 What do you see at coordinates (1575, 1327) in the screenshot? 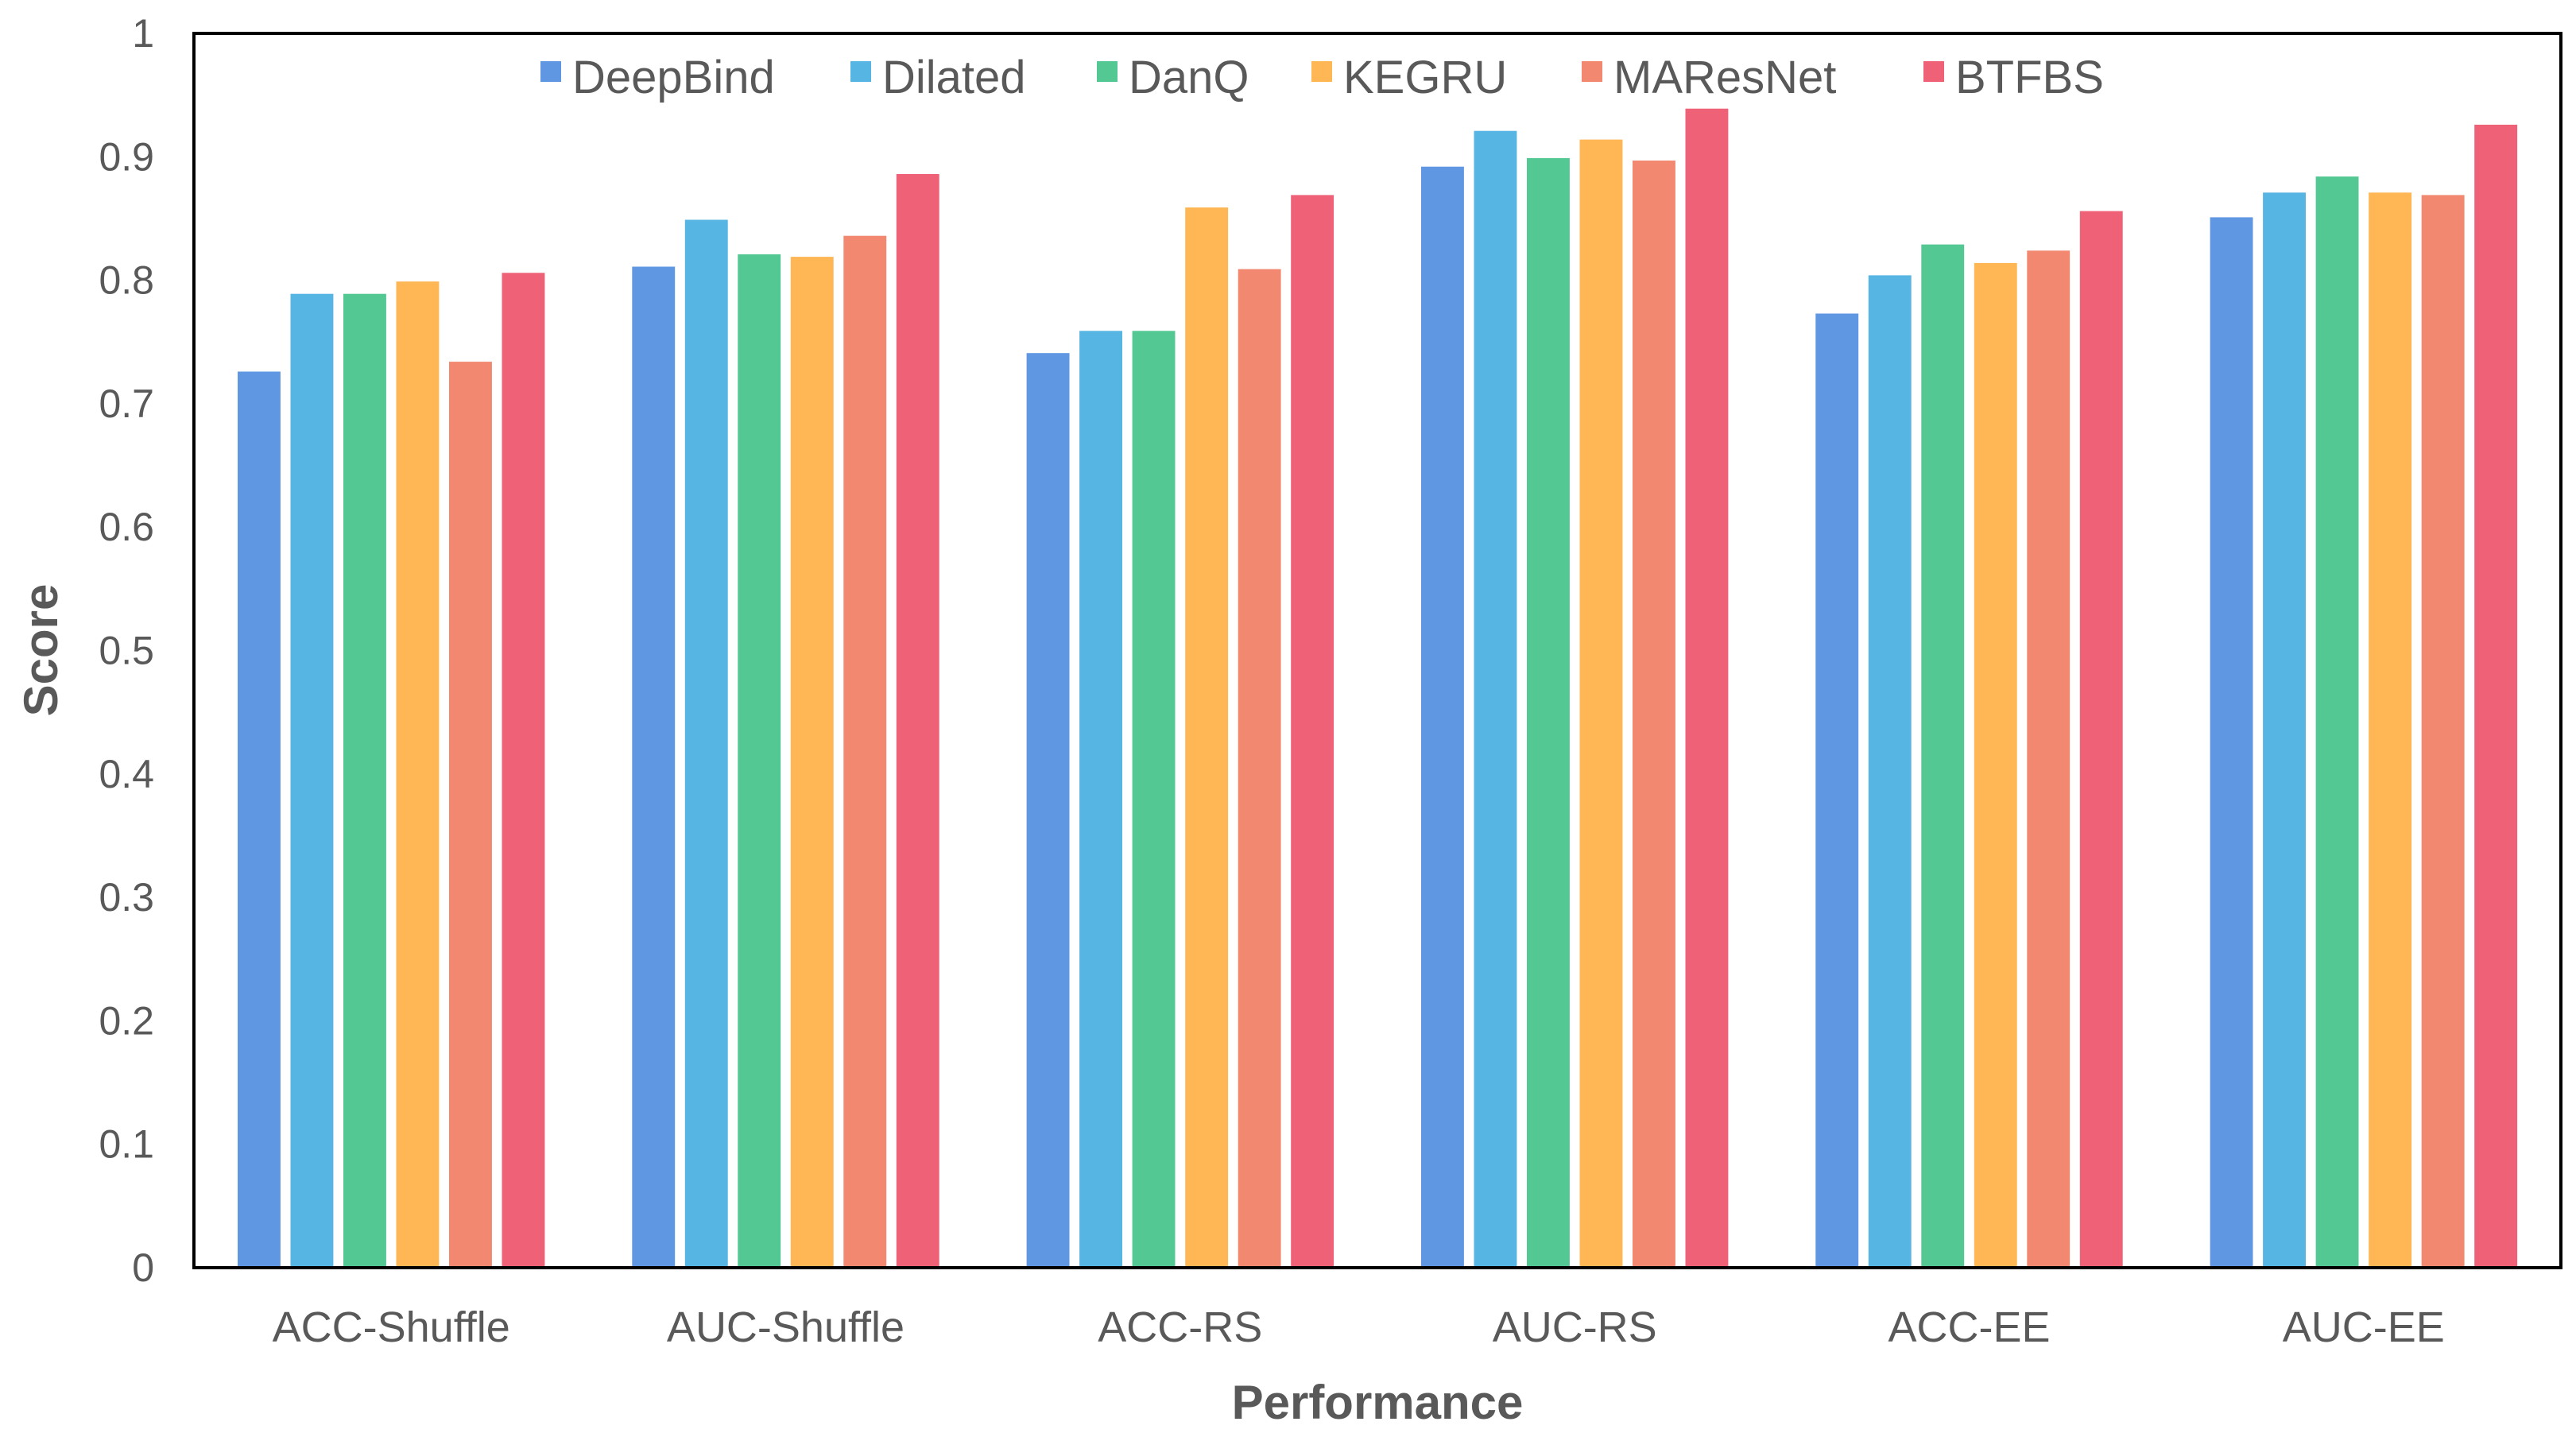
I see `x-category-label: AUC-RS` at bounding box center [1575, 1327].